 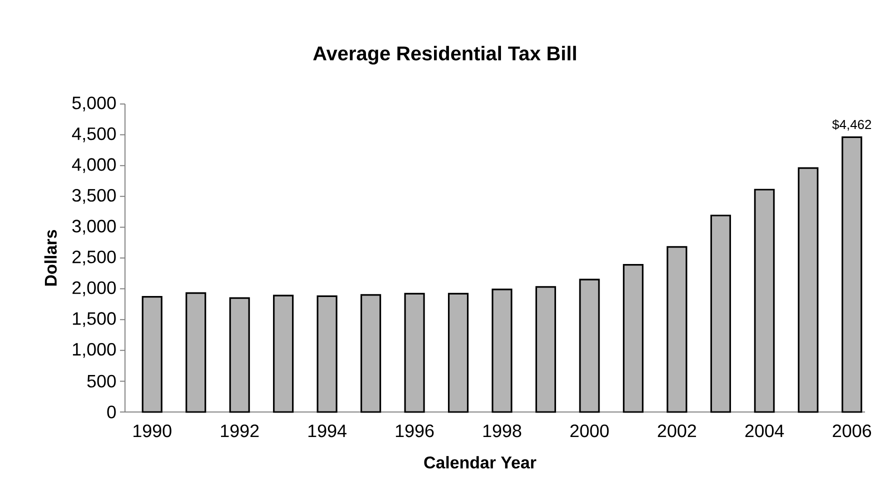 I want to click on y-tick-label: 1,000, so click(x=94, y=350).